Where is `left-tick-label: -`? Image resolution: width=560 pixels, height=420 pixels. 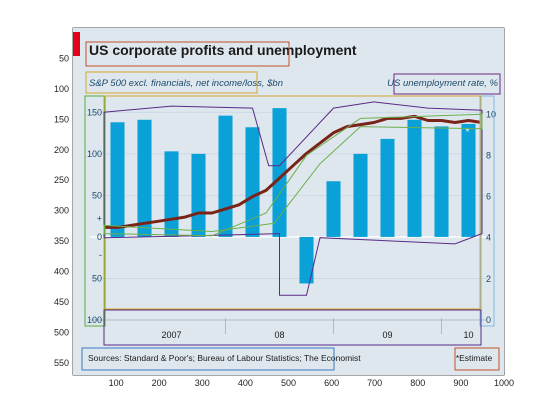 left-tick-label: - is located at coordinates (100, 255).